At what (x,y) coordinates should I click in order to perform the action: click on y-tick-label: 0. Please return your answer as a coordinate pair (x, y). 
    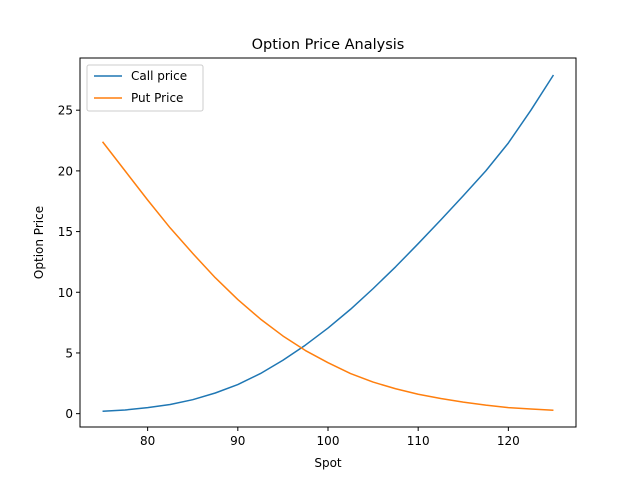
    Looking at the image, I should click on (69, 414).